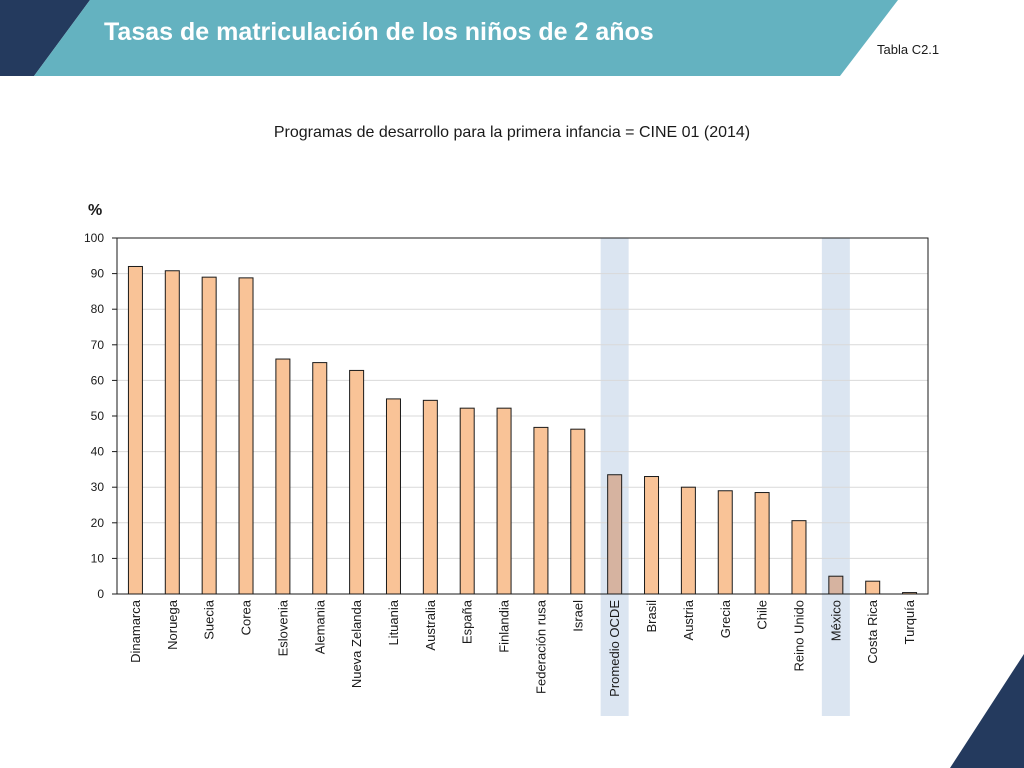 This screenshot has width=1024, height=768. I want to click on x-tick-label: Promedio OCDE, so click(614, 648).